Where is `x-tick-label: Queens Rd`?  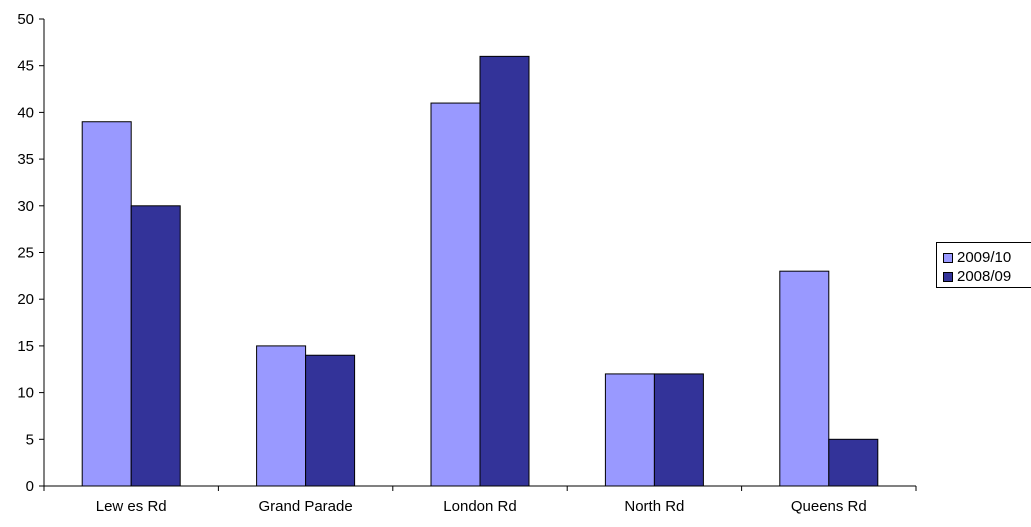
x-tick-label: Queens Rd is located at coordinates (829, 506).